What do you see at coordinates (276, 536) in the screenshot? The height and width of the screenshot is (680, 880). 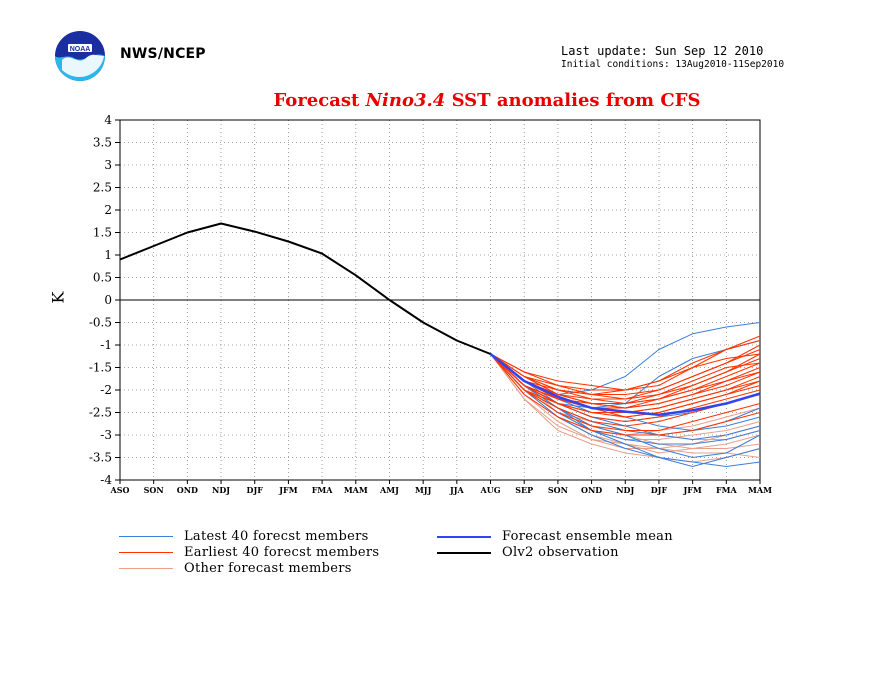 I see `legend-label: Latest 40 forecst members` at bounding box center [276, 536].